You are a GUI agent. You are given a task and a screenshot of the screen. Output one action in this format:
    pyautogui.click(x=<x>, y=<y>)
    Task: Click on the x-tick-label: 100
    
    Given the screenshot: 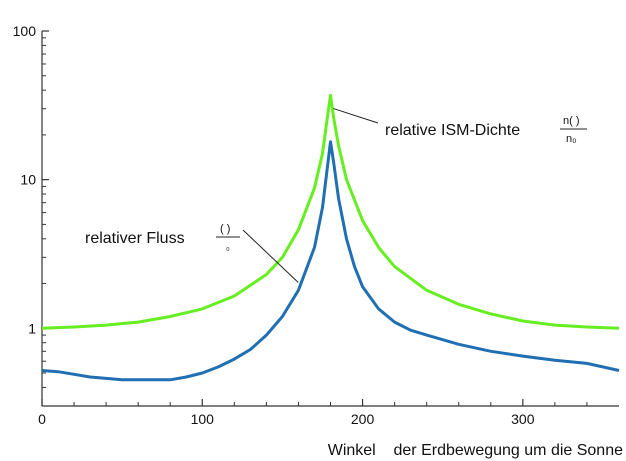 What is the action you would take?
    pyautogui.click(x=203, y=419)
    